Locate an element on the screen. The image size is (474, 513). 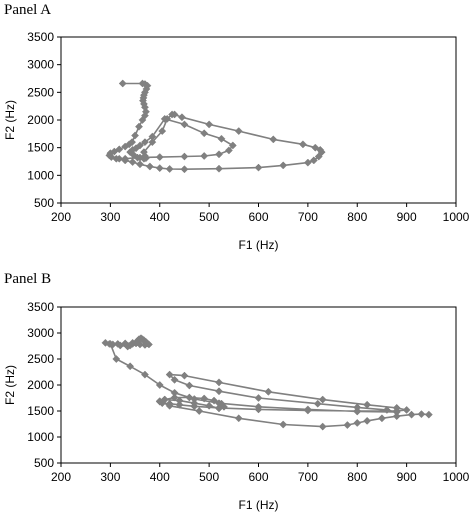
y-tick-label: 2500 is located at coordinates (40, 359).